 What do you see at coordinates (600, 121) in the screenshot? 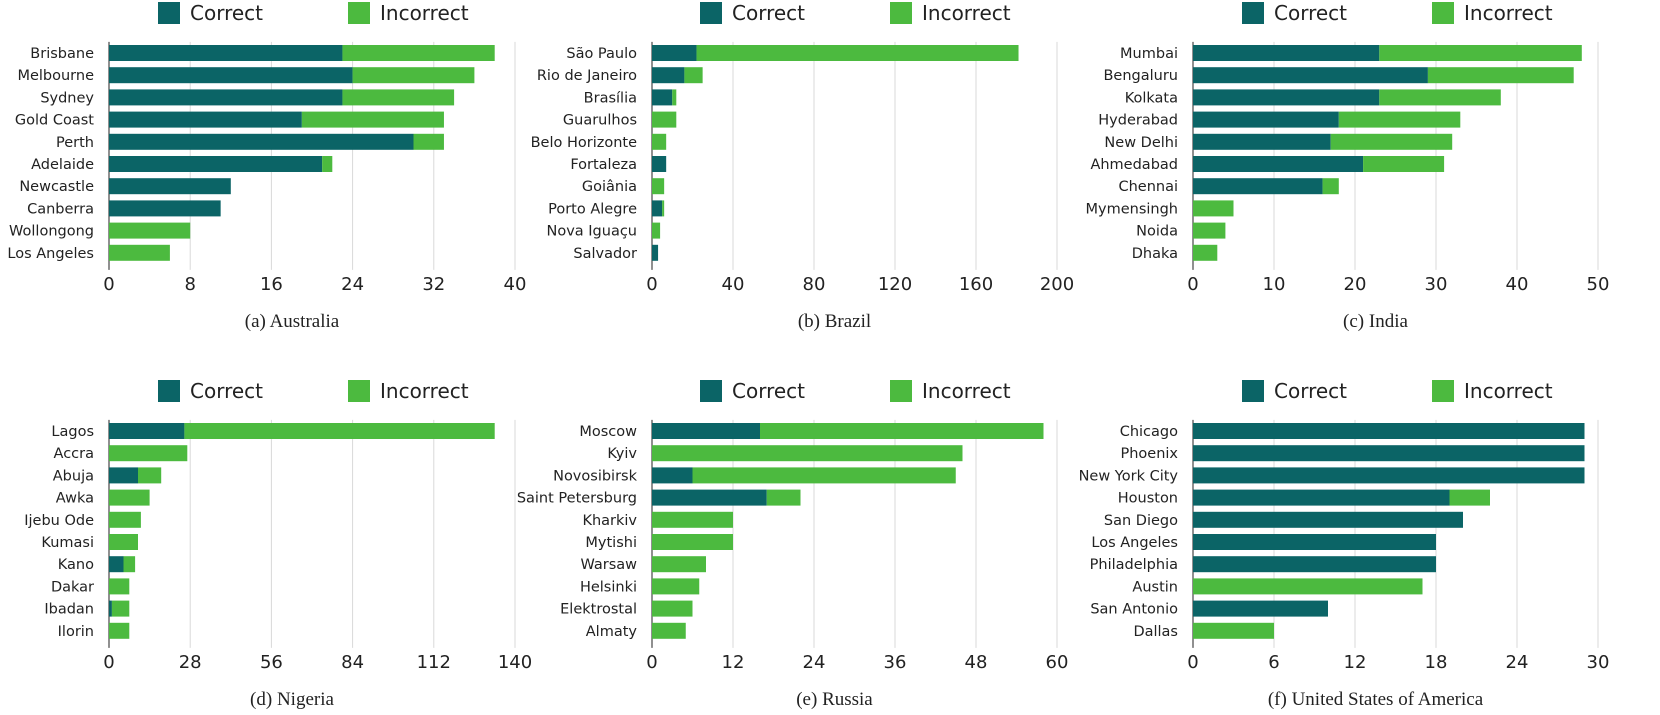
I see `category-label: Guarulhos` at bounding box center [600, 121].